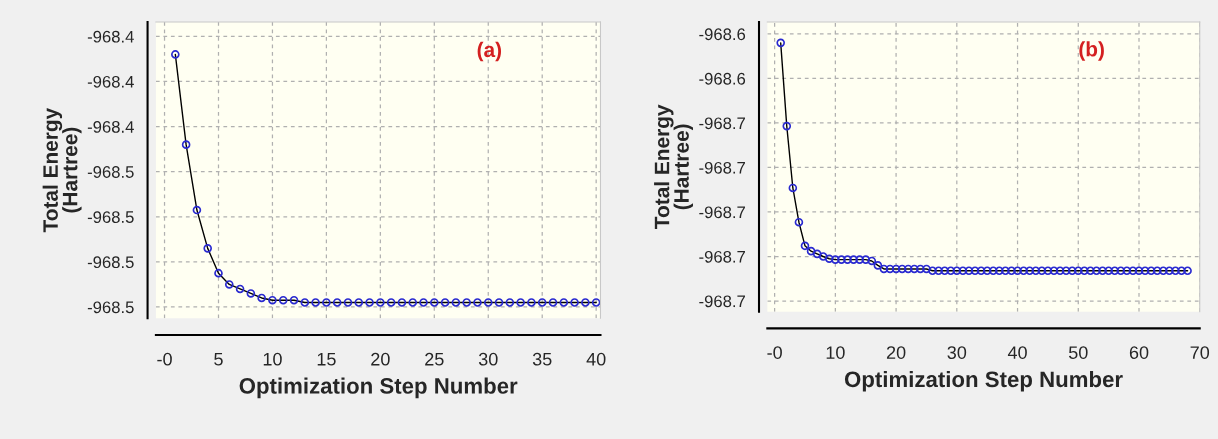  What do you see at coordinates (1078, 352) in the screenshot?
I see `x-tick-label: 50` at bounding box center [1078, 352].